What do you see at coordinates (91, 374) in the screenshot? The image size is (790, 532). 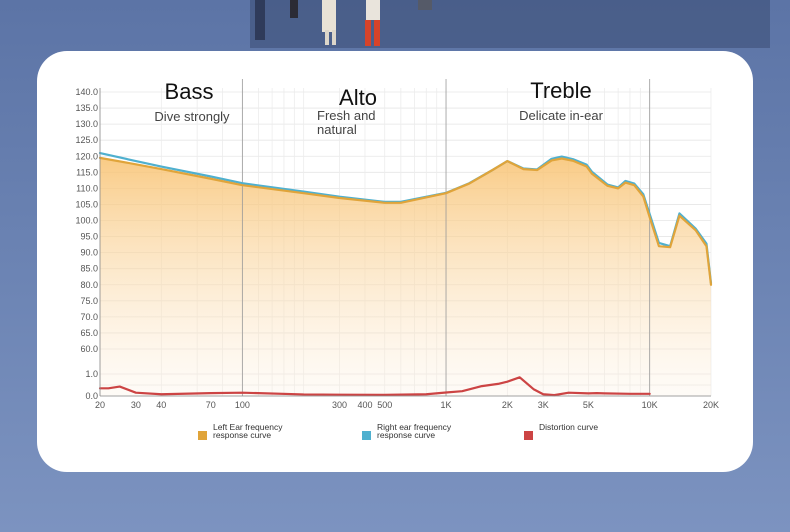 I see `y-tick-label: 1.0` at bounding box center [91, 374].